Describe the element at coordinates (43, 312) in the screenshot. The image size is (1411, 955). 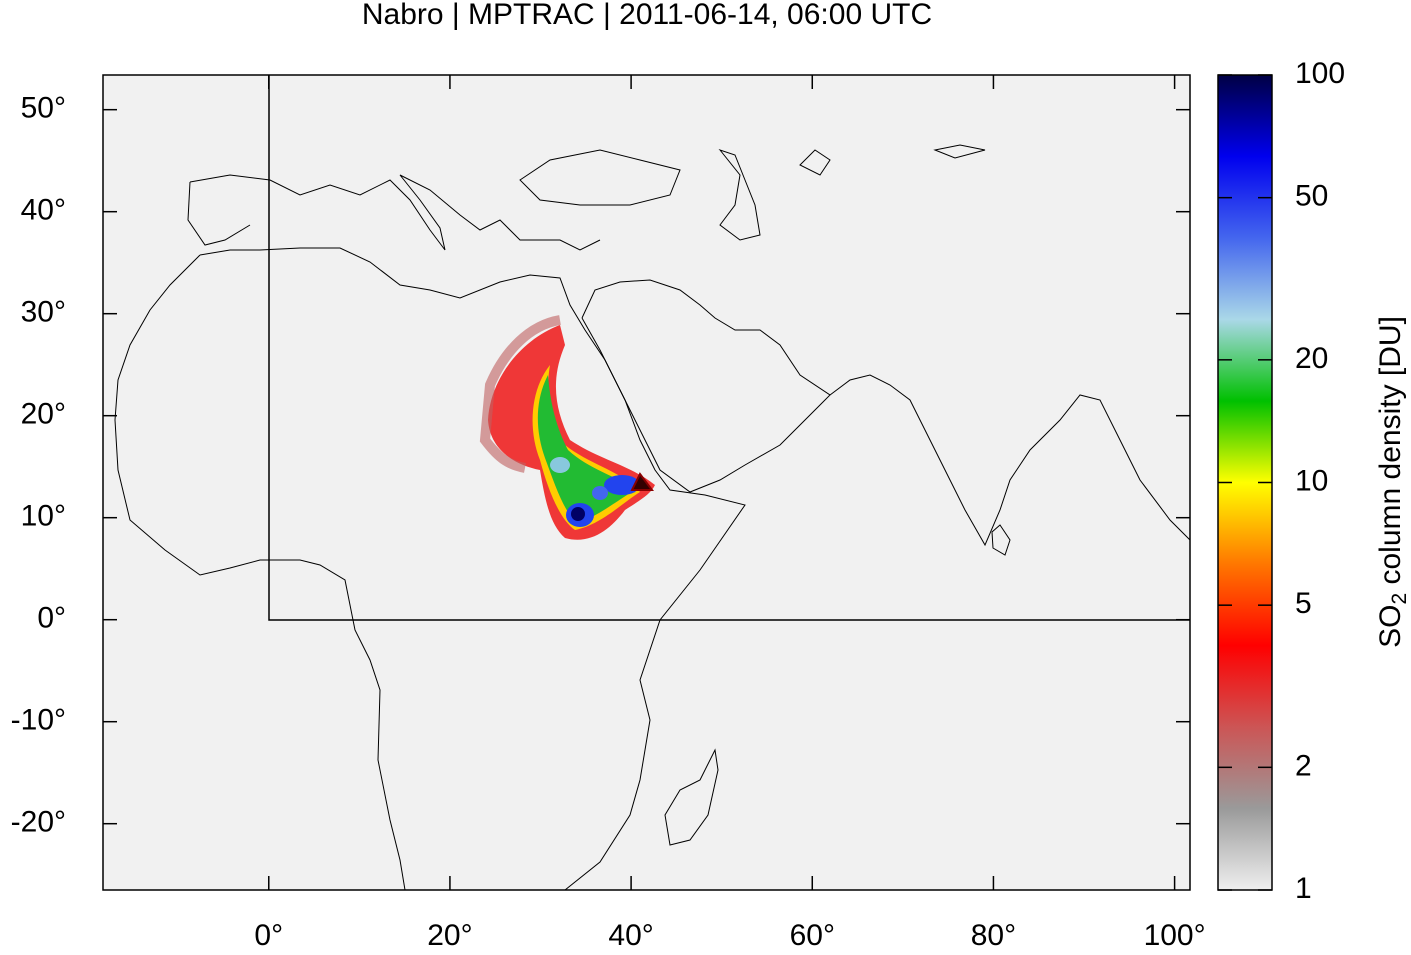
I see `y-tick-label: 30°` at that location.